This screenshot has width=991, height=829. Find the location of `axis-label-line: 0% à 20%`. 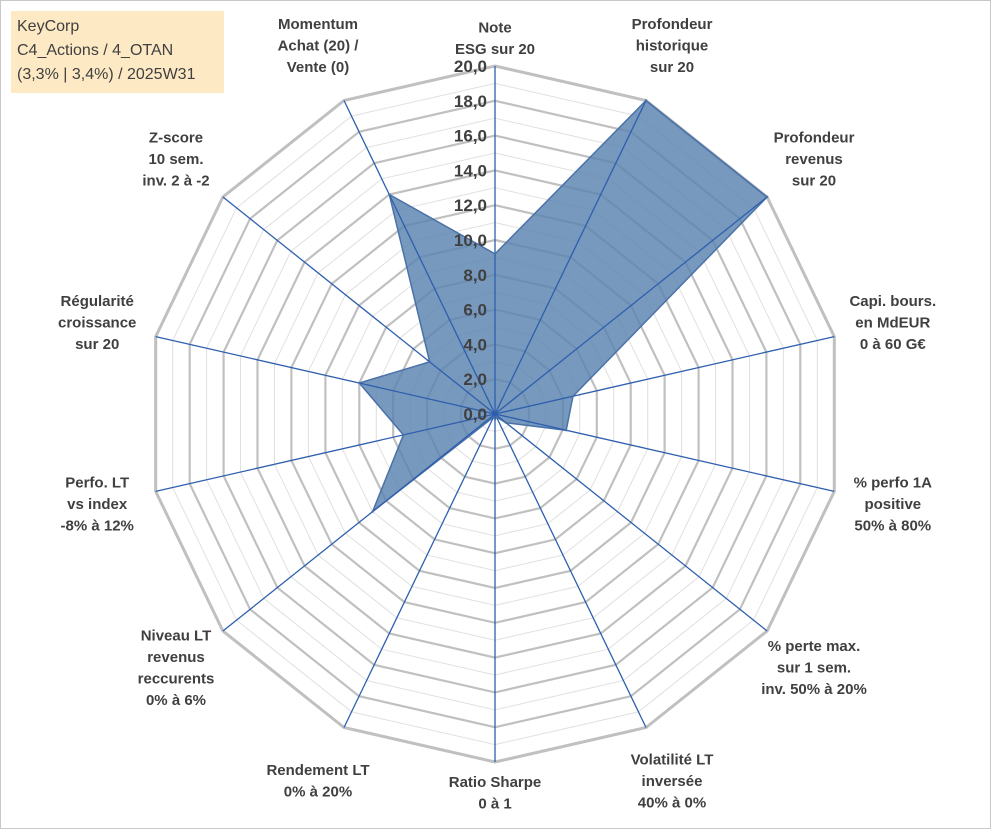

axis-label-line: 0% à 20% is located at coordinates (318, 792).